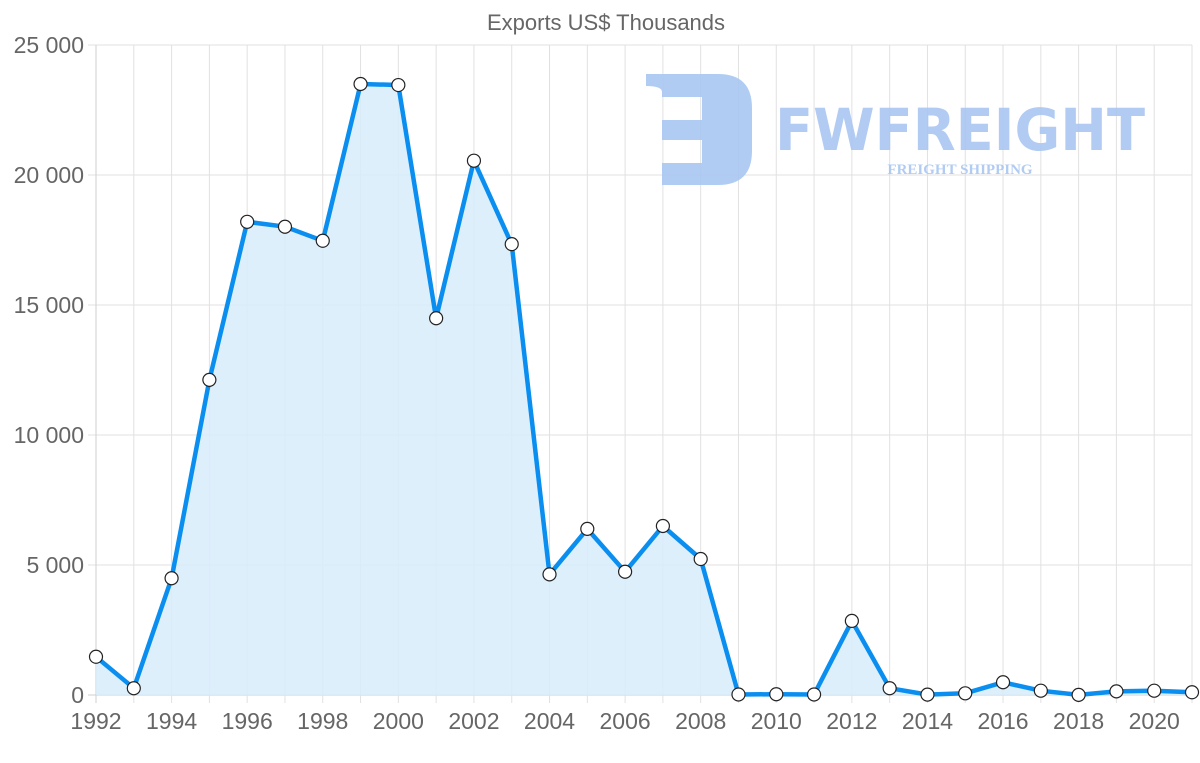 This screenshot has height=763, width=1200. I want to click on x-tick-label: 2004, so click(549, 721).